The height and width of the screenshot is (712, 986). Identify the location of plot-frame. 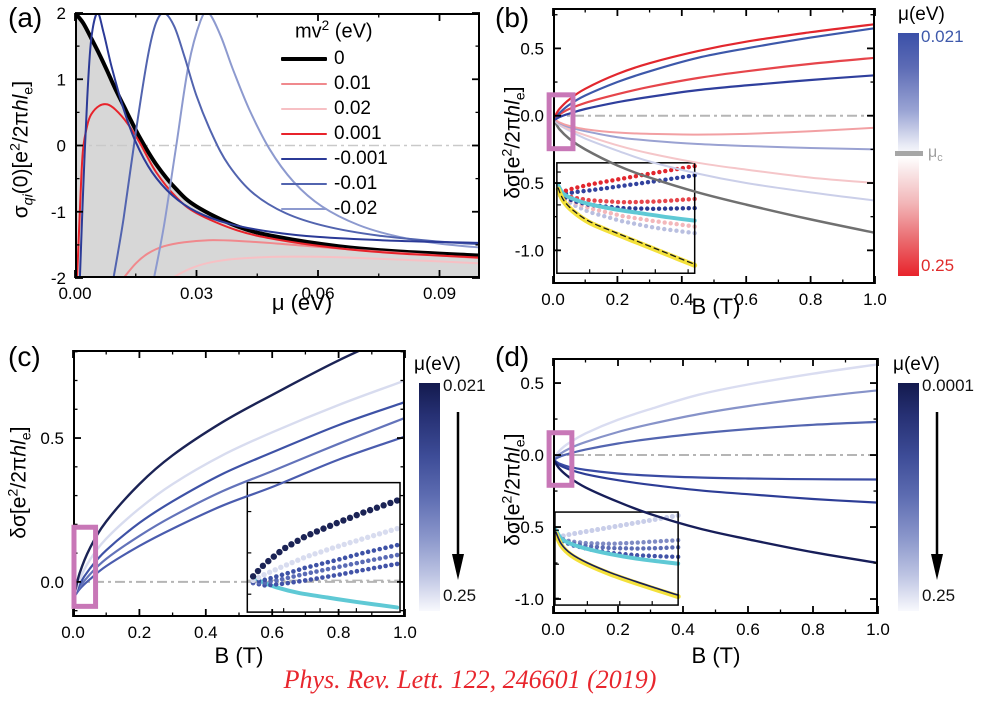
(715, 486).